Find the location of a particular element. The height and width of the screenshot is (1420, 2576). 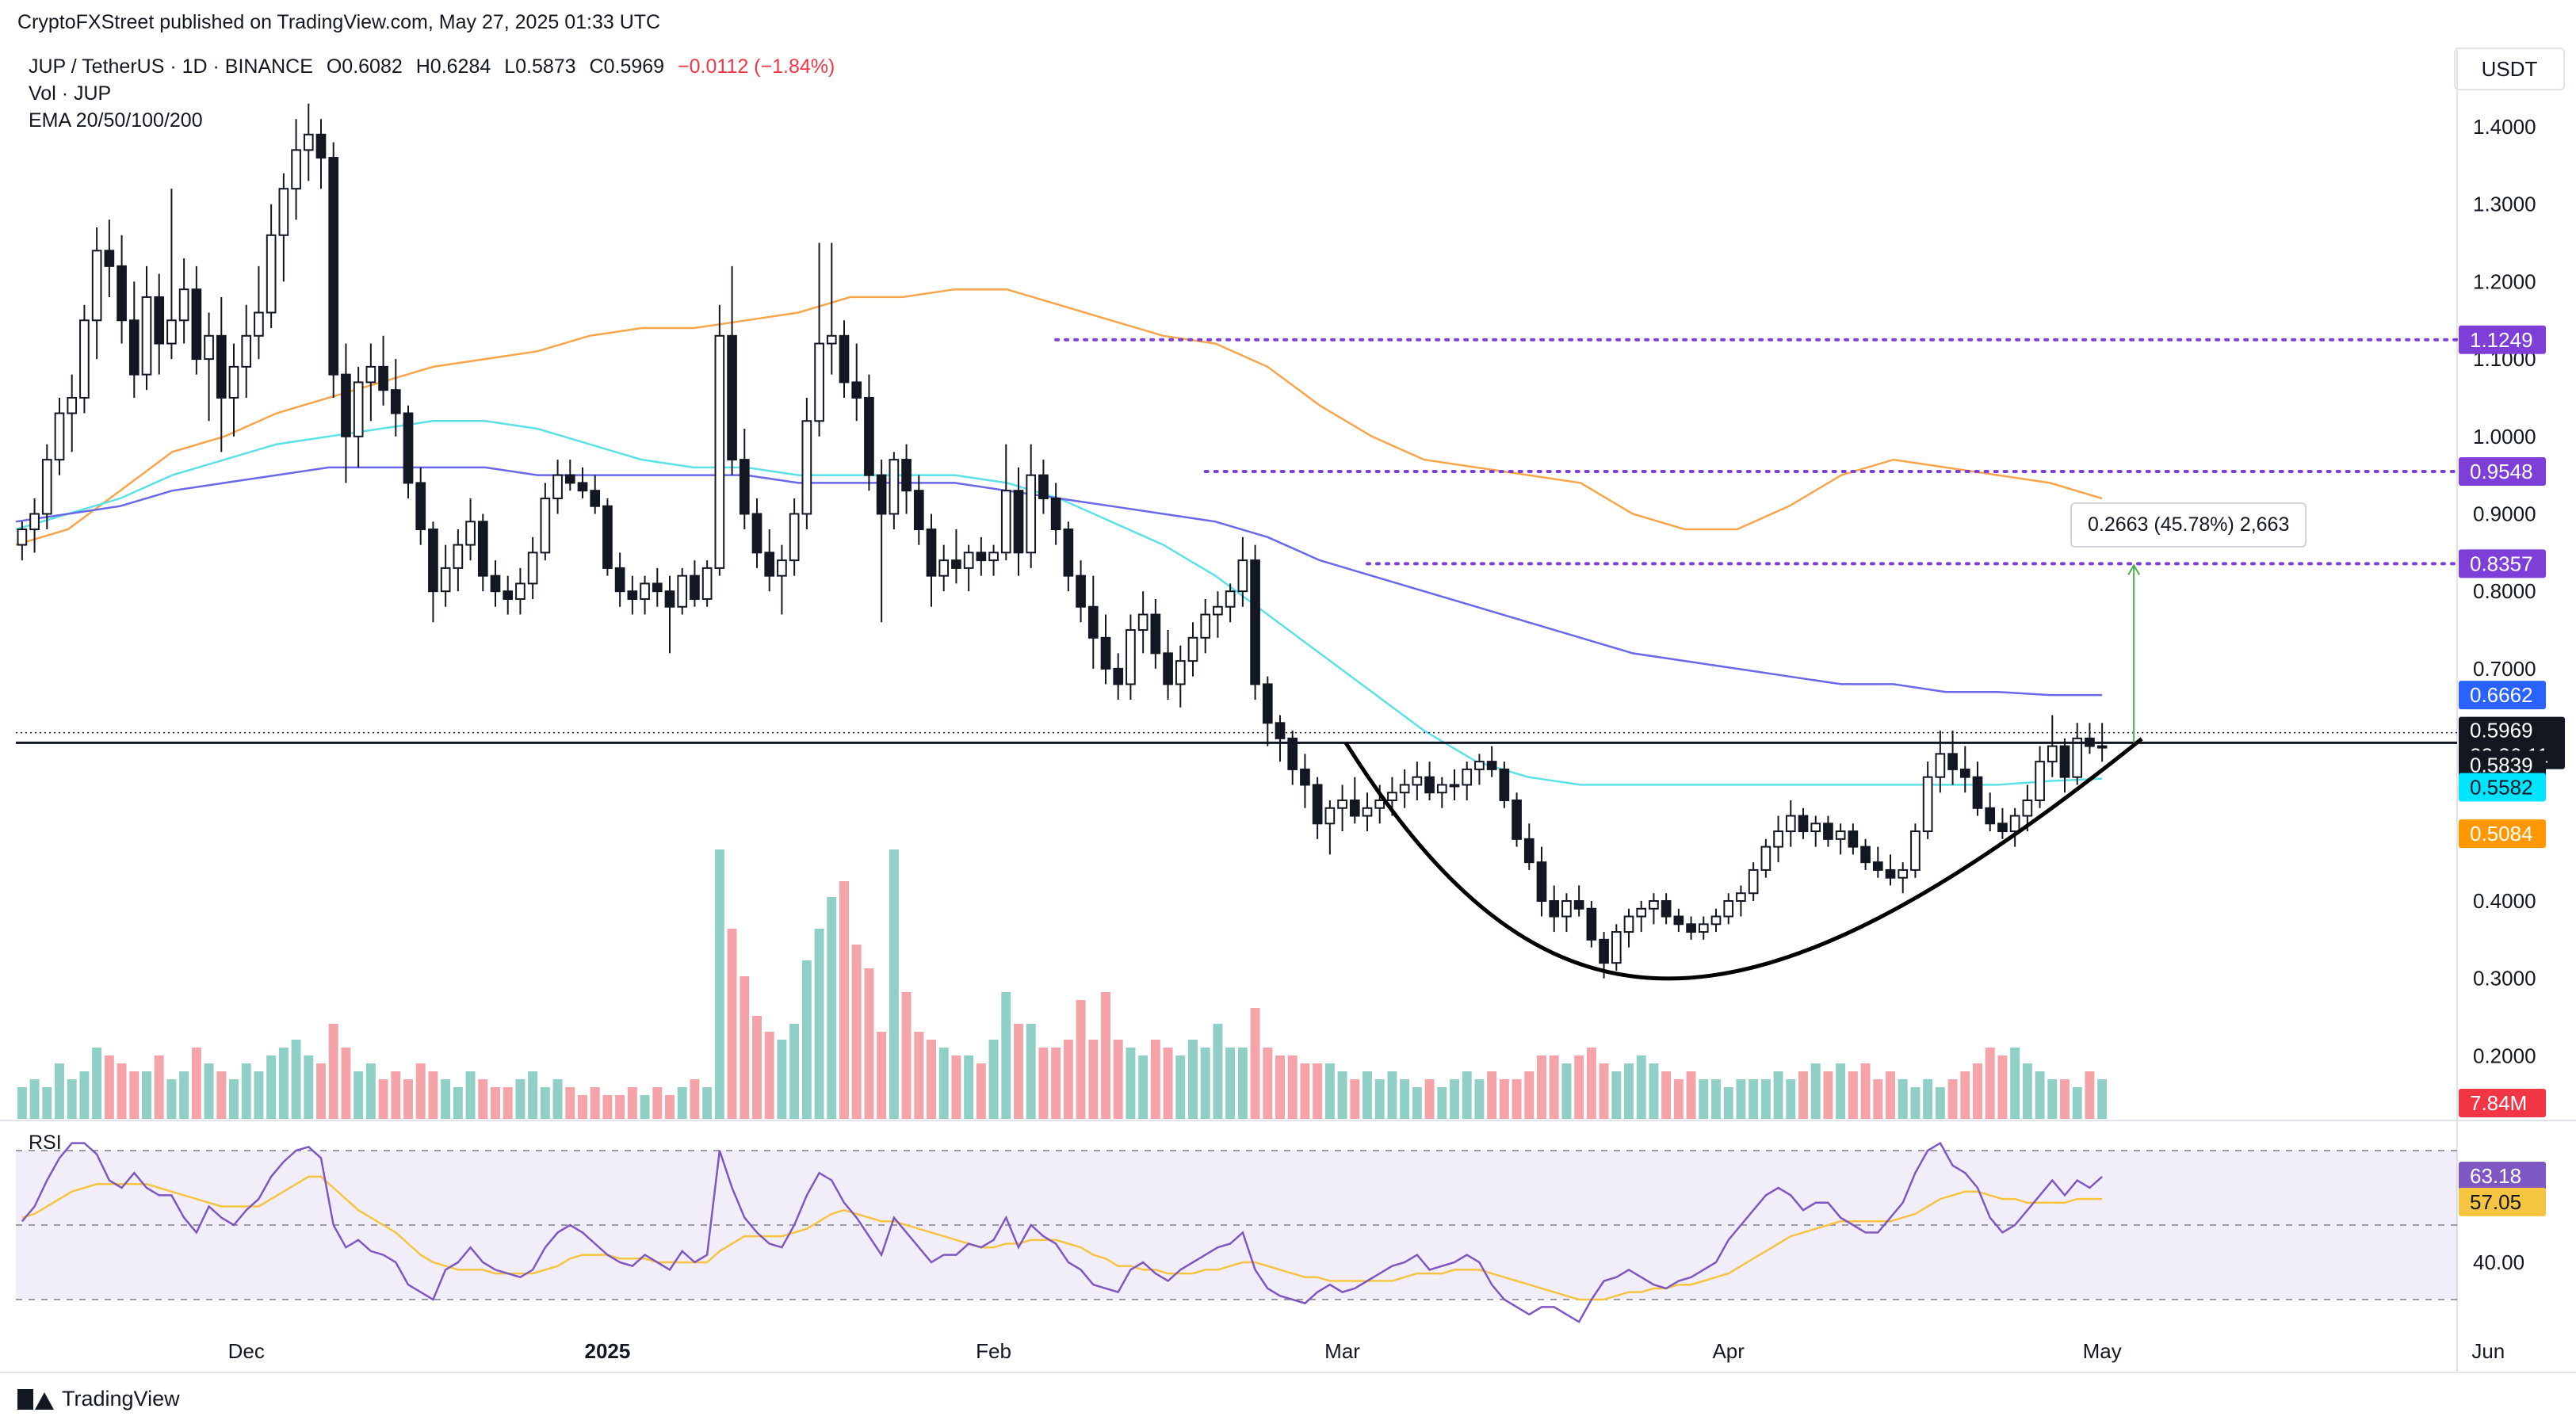

currency-unit-button: USDT is located at coordinates (2509, 69).